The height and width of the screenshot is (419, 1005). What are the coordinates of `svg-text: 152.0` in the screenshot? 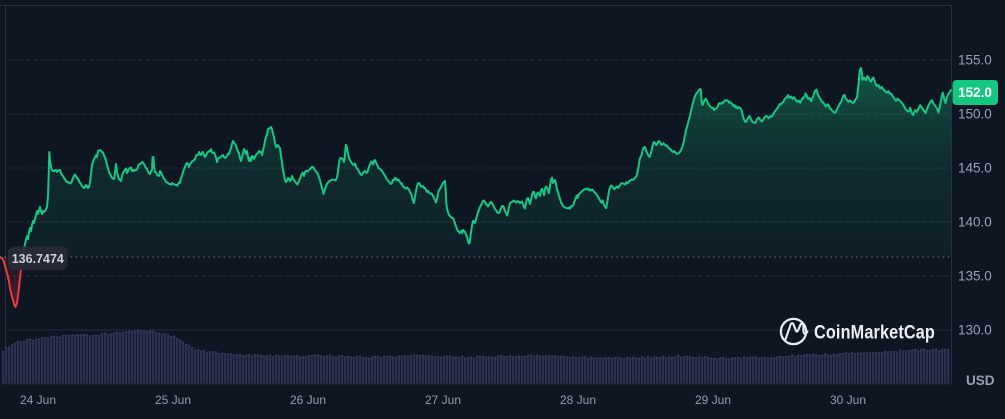 It's located at (975, 92).